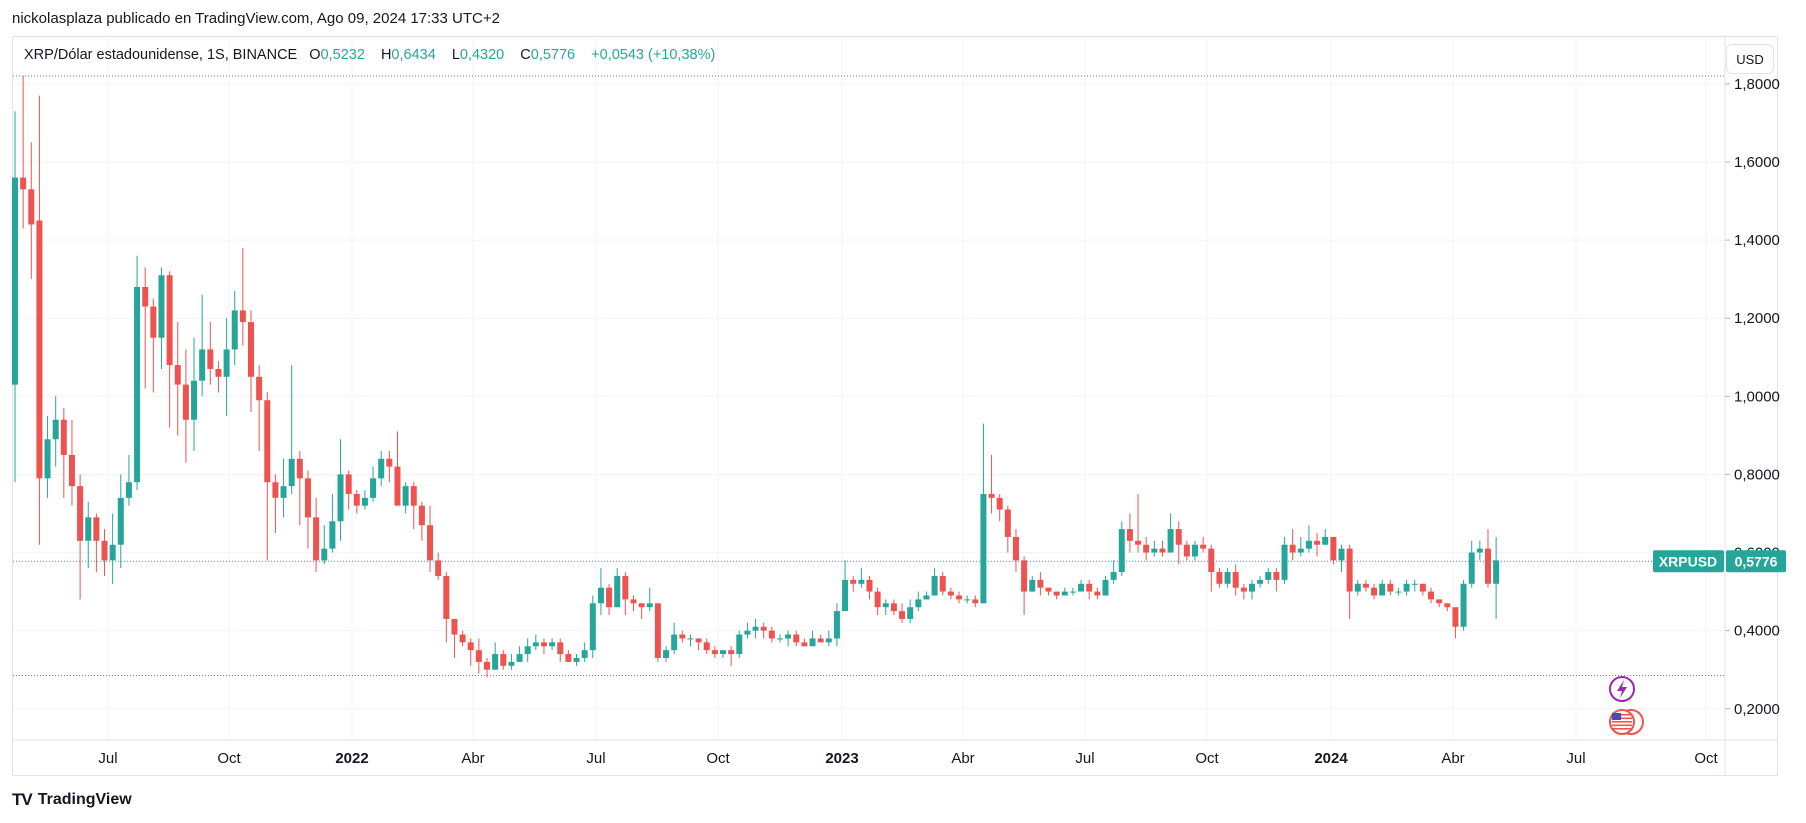 The image size is (1806, 823). Describe the element at coordinates (1757, 396) in the screenshot. I see `y-tick-label: 1,0000` at that location.